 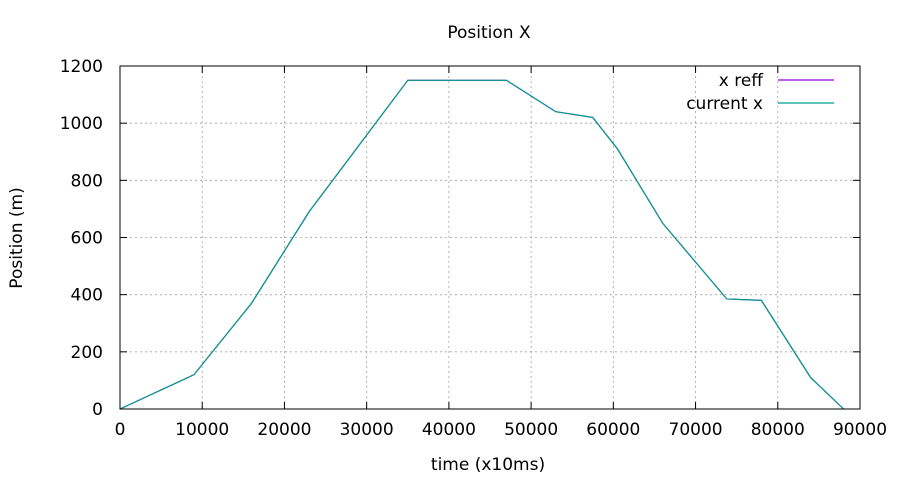 I want to click on y-tick-label: 400, so click(x=87, y=296).